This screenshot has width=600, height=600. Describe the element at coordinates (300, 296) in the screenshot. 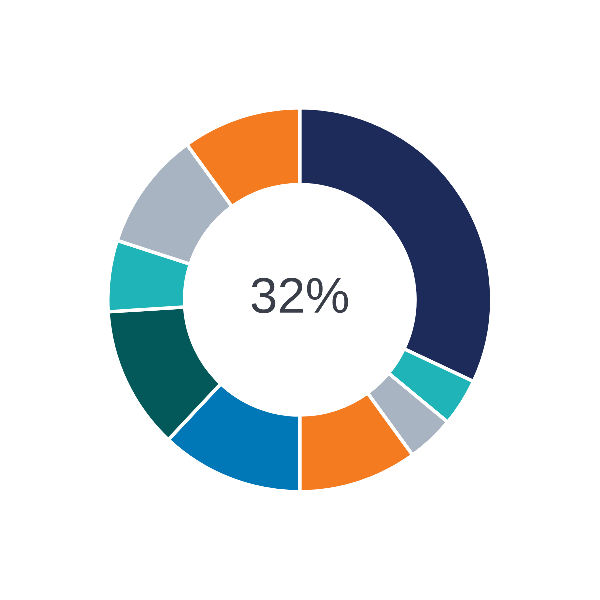

I see `text: 32%` at that location.